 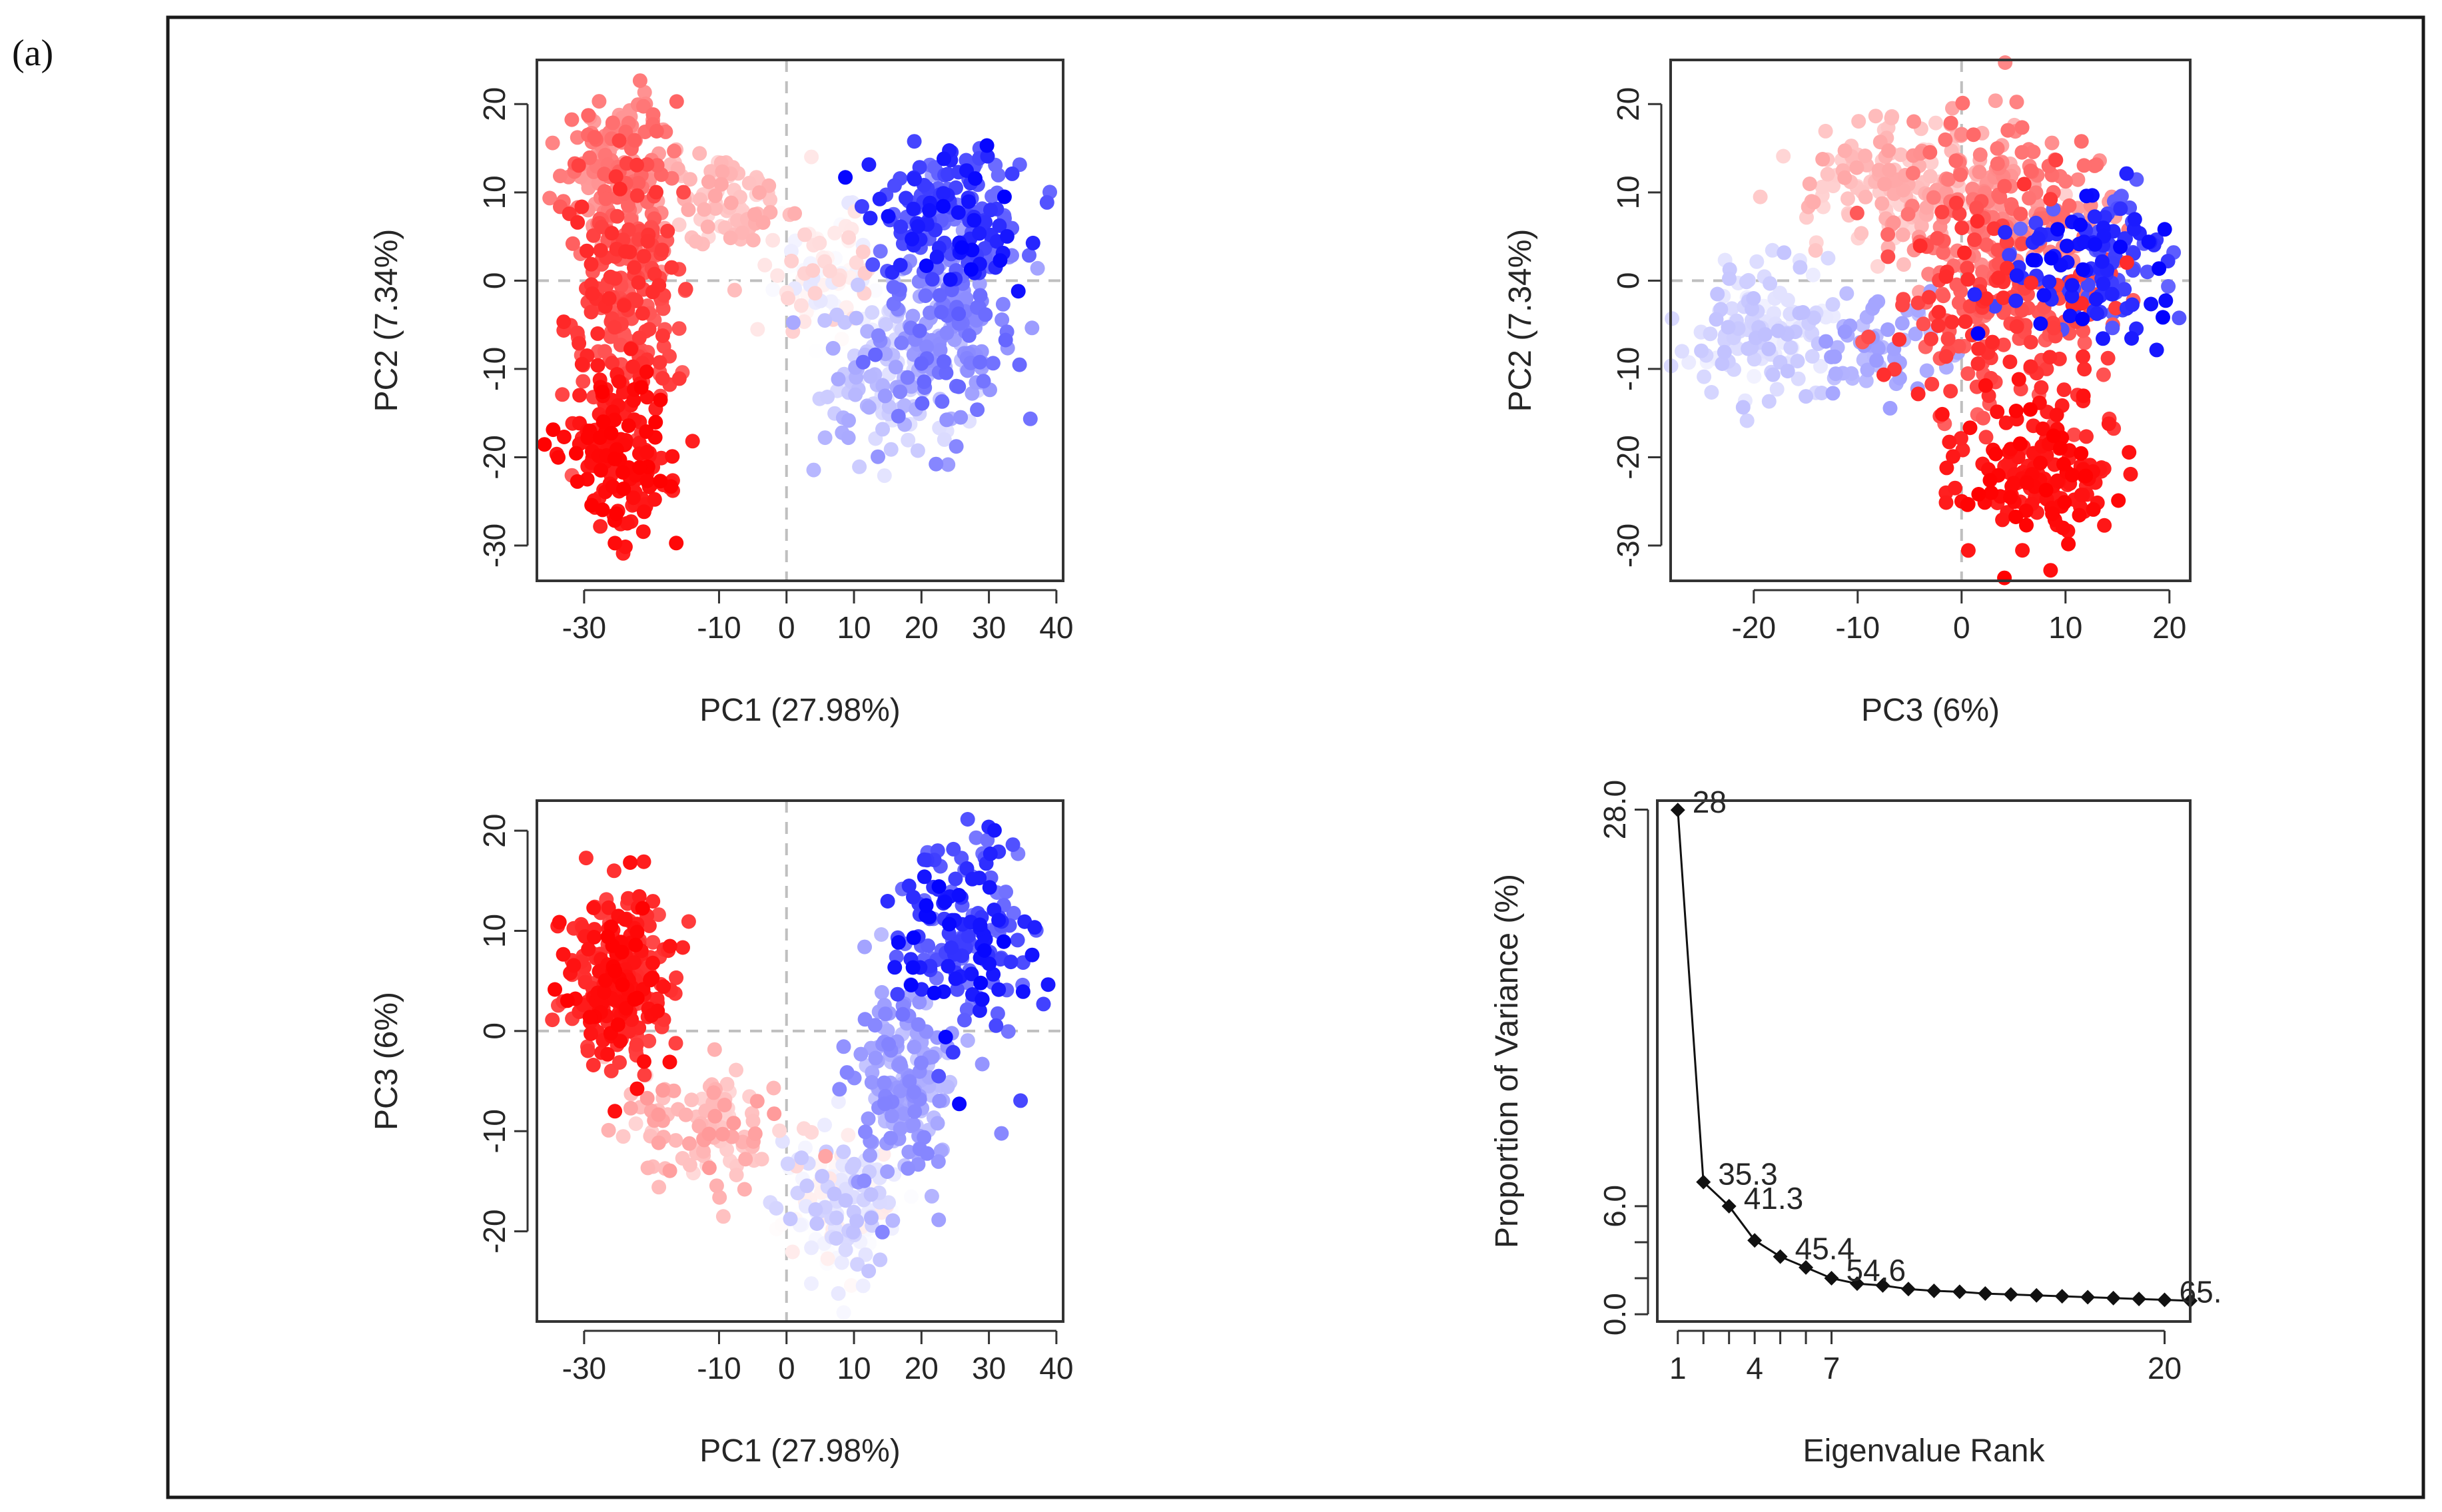 What do you see at coordinates (495, 831) in the screenshot?
I see `y-tick-label: 20` at bounding box center [495, 831].